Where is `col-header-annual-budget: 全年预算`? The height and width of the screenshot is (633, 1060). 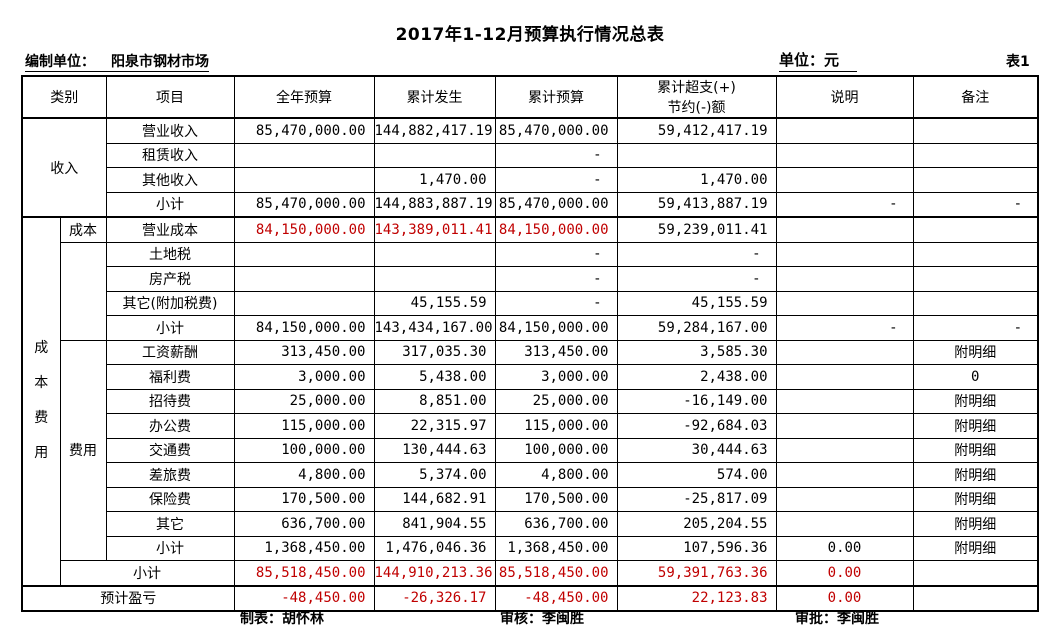
col-header-annual-budget: 全年预算 is located at coordinates (304, 97).